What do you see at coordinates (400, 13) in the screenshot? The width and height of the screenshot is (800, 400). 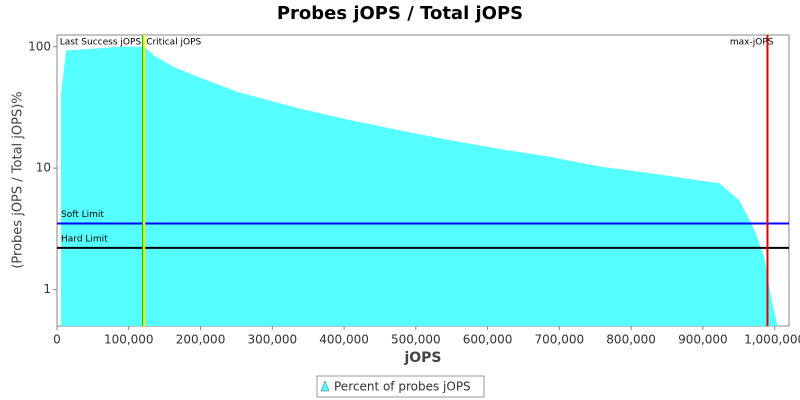 I see `chart-title: Probes jOPS / Total jOPS` at bounding box center [400, 13].